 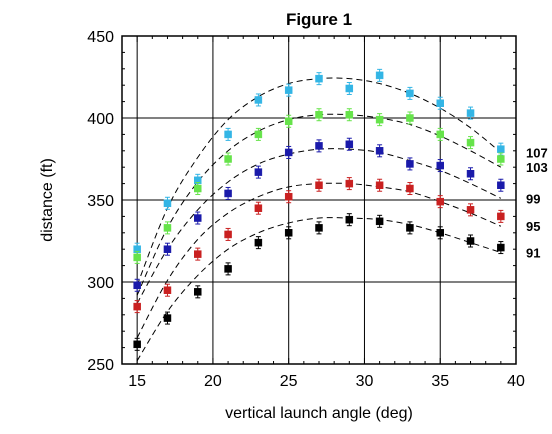 I want to click on x-axis-label: vertical launch angle (deg), so click(x=319, y=413).